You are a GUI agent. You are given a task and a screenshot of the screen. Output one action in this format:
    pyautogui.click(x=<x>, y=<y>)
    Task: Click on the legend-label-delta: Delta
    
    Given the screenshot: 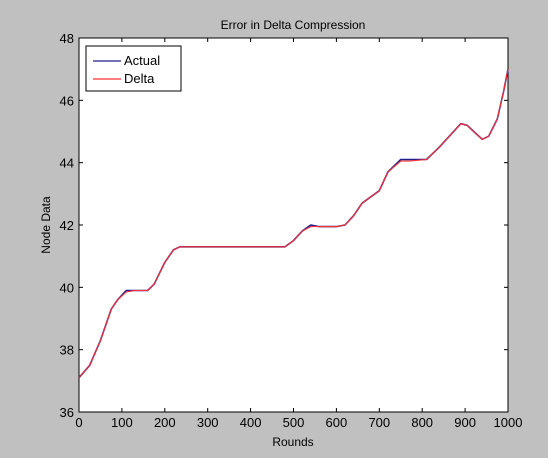 What is the action you would take?
    pyautogui.click(x=139, y=78)
    